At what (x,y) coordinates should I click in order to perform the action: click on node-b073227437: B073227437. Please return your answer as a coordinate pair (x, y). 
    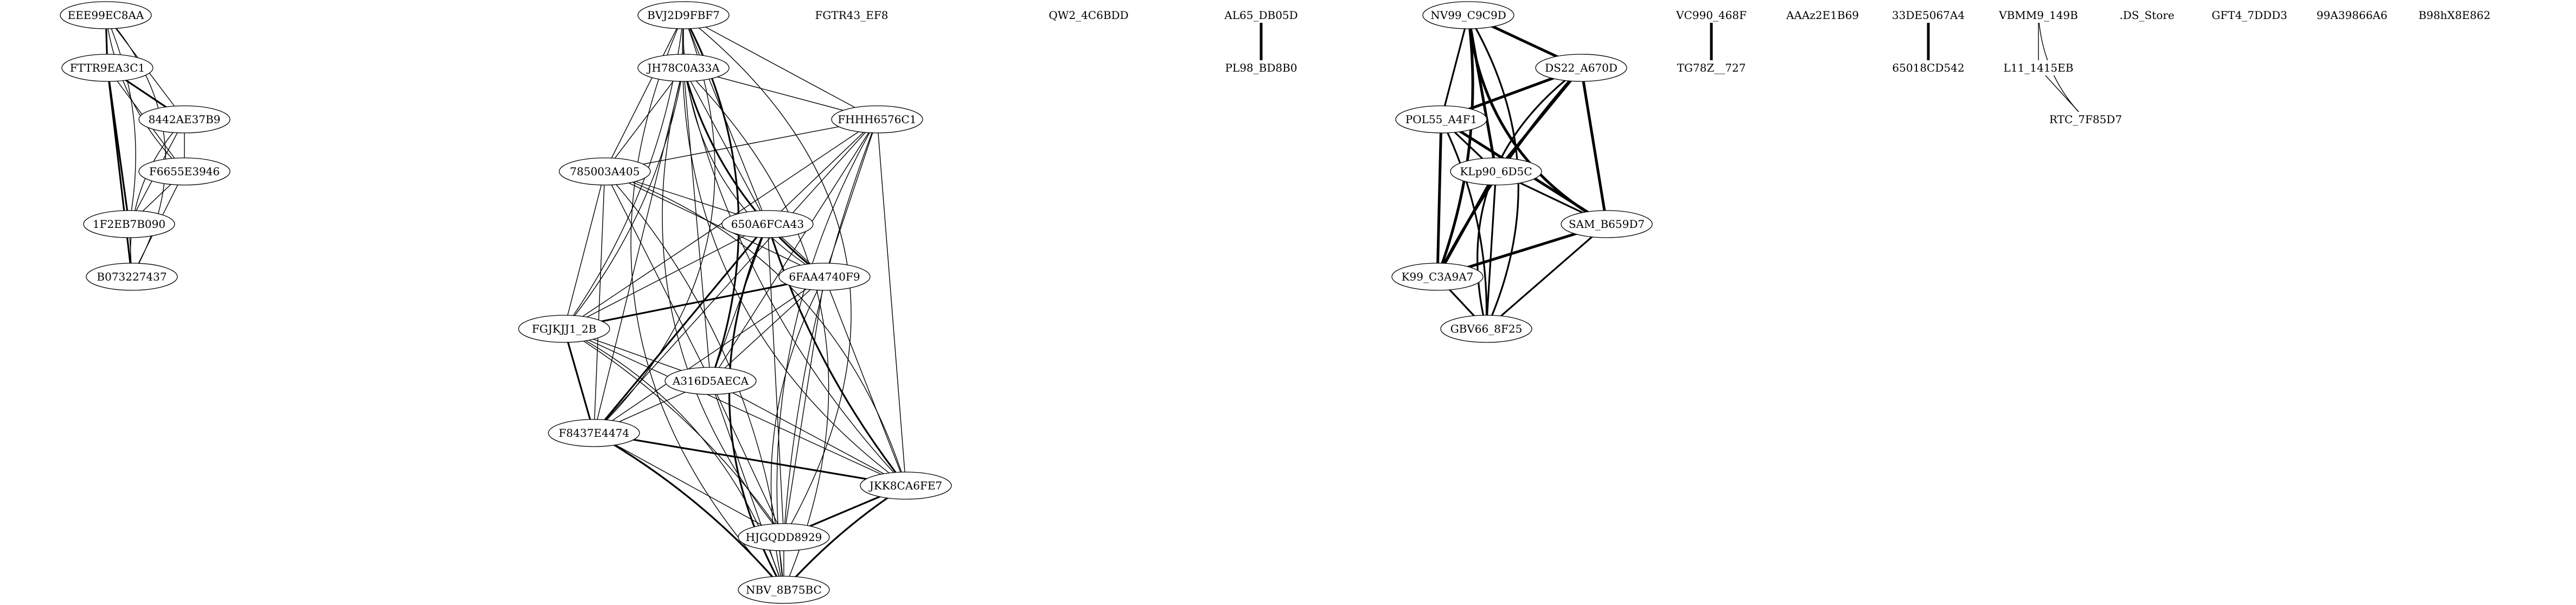
    Looking at the image, I should click on (132, 277).